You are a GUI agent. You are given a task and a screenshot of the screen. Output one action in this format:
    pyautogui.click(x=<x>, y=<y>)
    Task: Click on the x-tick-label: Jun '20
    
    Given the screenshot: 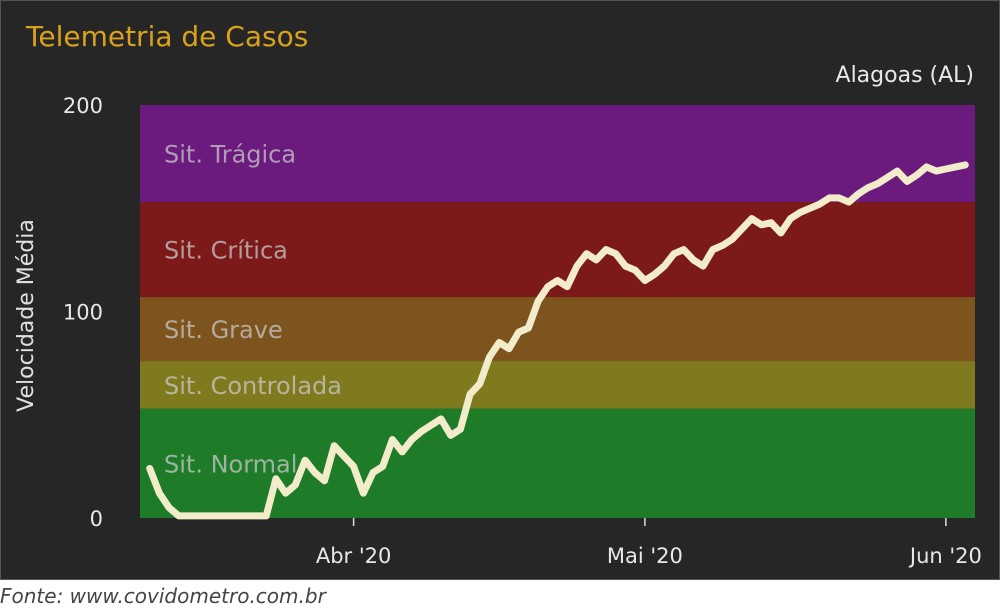 What is the action you would take?
    pyautogui.click(x=945, y=556)
    